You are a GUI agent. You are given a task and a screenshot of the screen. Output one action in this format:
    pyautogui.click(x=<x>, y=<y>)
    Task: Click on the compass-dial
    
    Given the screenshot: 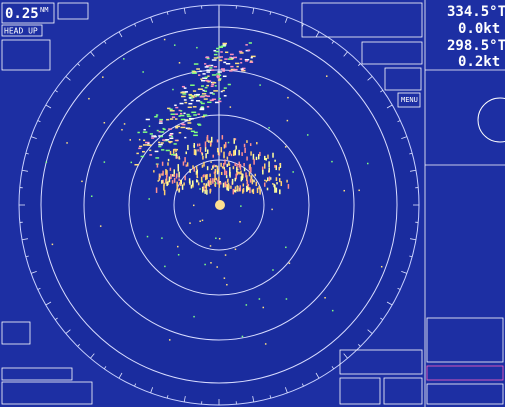 What is the action you would take?
    pyautogui.click(x=491, y=120)
    